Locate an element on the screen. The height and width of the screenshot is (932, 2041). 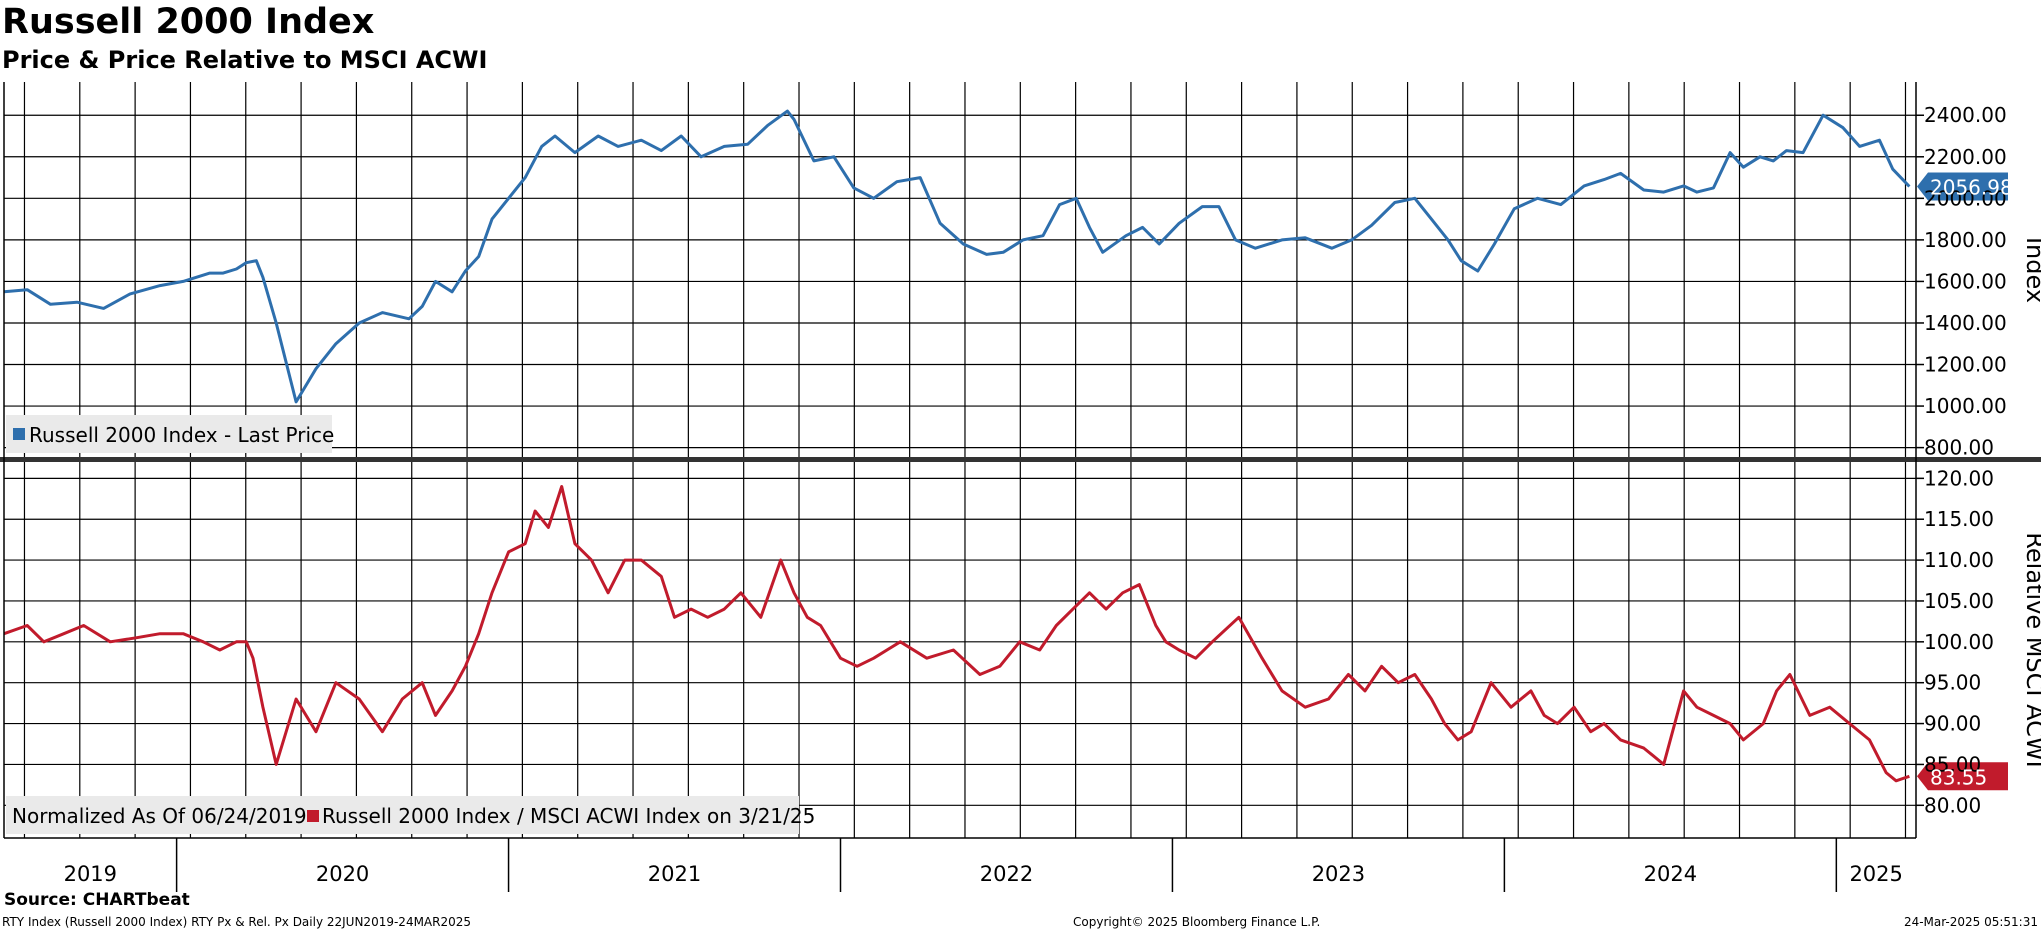
chart-title: Russell 2000 Index is located at coordinates (188, 22).